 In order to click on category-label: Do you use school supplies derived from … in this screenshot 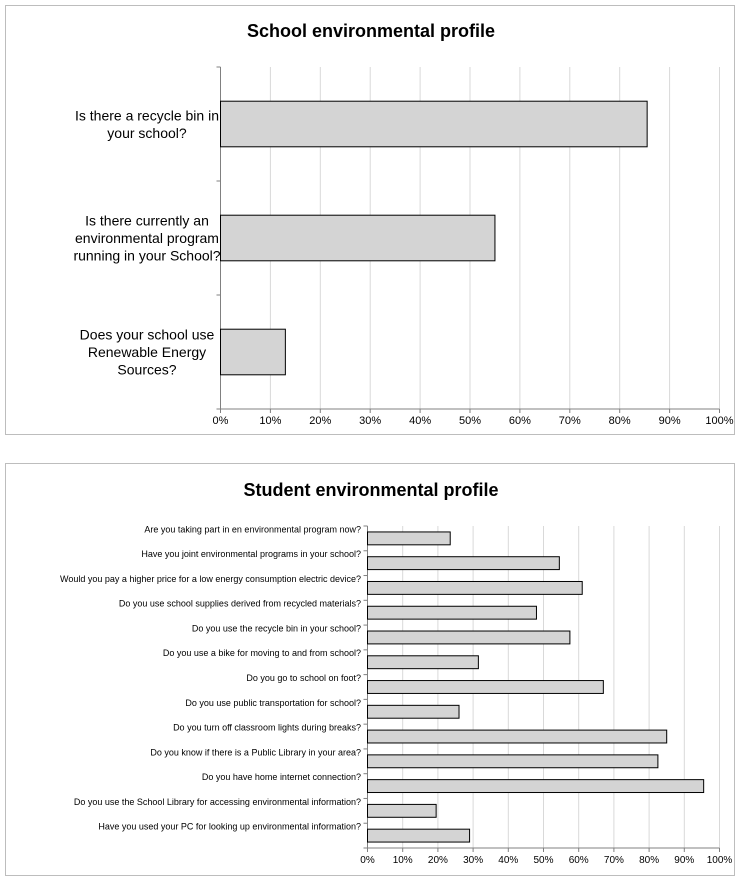, I will do `click(240, 604)`.